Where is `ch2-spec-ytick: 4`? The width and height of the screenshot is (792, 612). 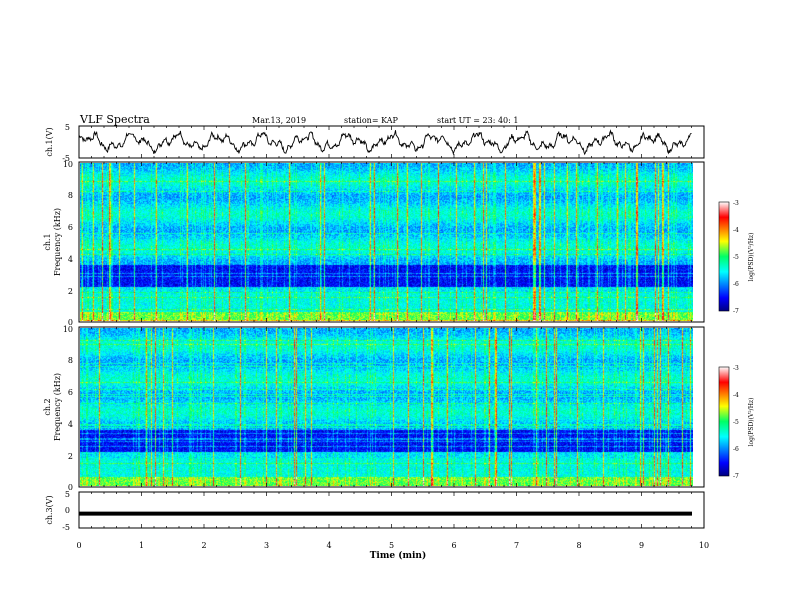
ch2-spec-ytick: 4 is located at coordinates (70, 424).